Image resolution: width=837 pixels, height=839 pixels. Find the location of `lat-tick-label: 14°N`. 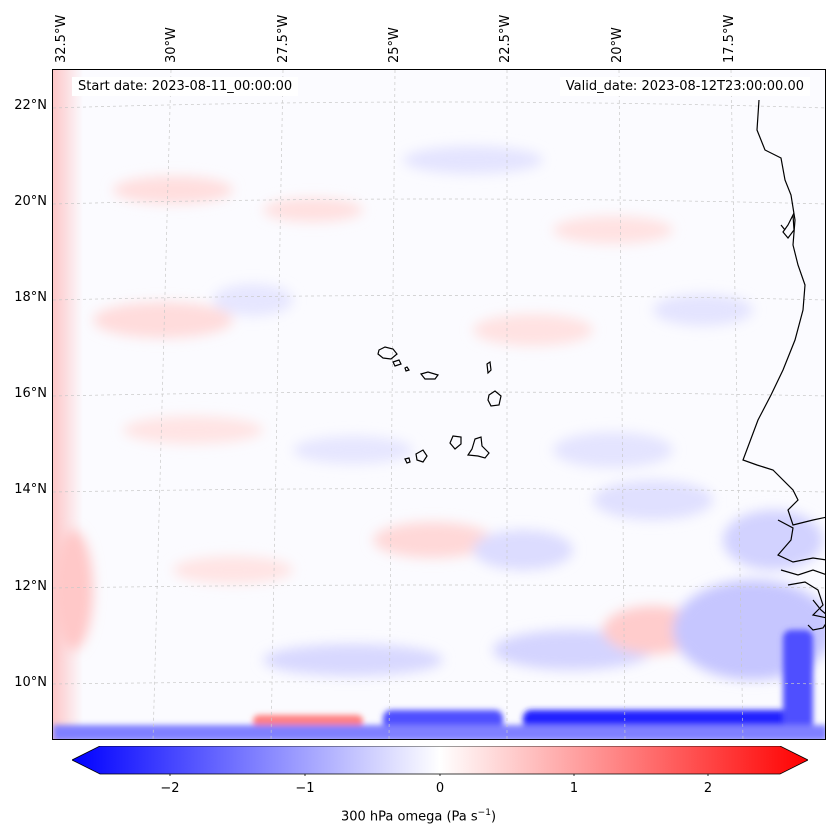

lat-tick-label: 14°N is located at coordinates (30, 489).